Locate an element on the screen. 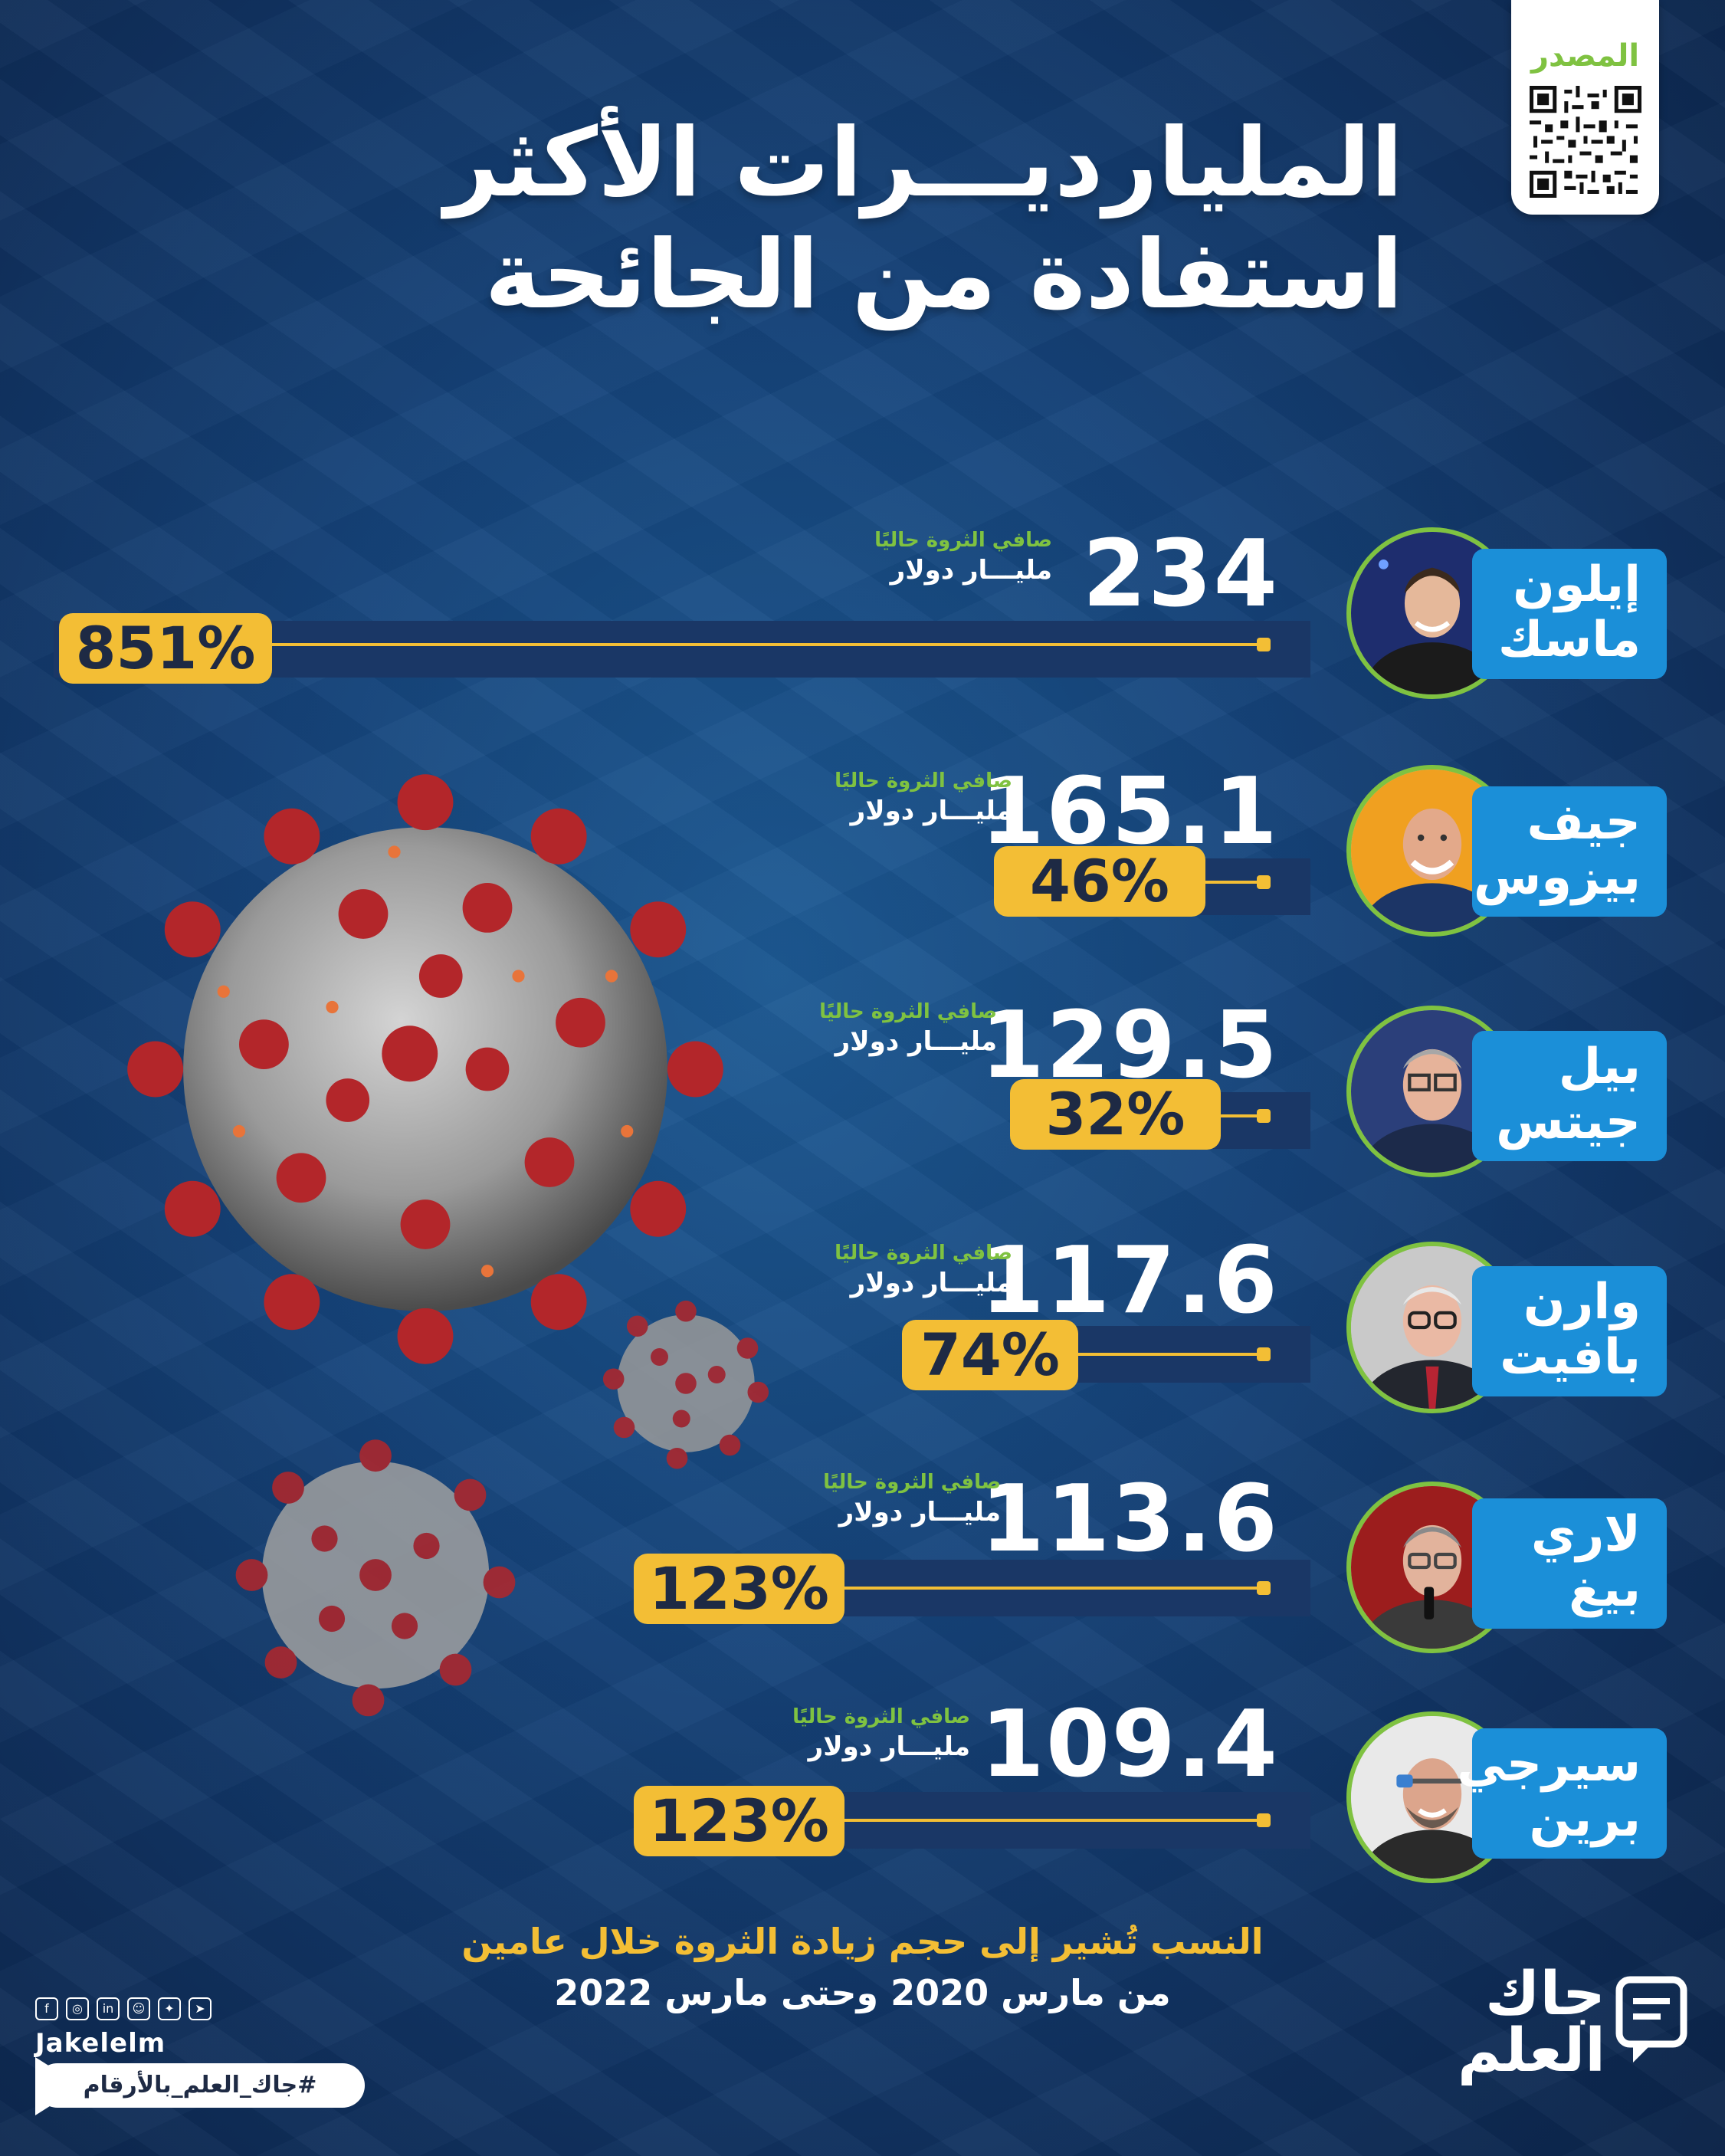 The width and height of the screenshot is (1725, 2156). last-name: بيزوس is located at coordinates (1557, 877).